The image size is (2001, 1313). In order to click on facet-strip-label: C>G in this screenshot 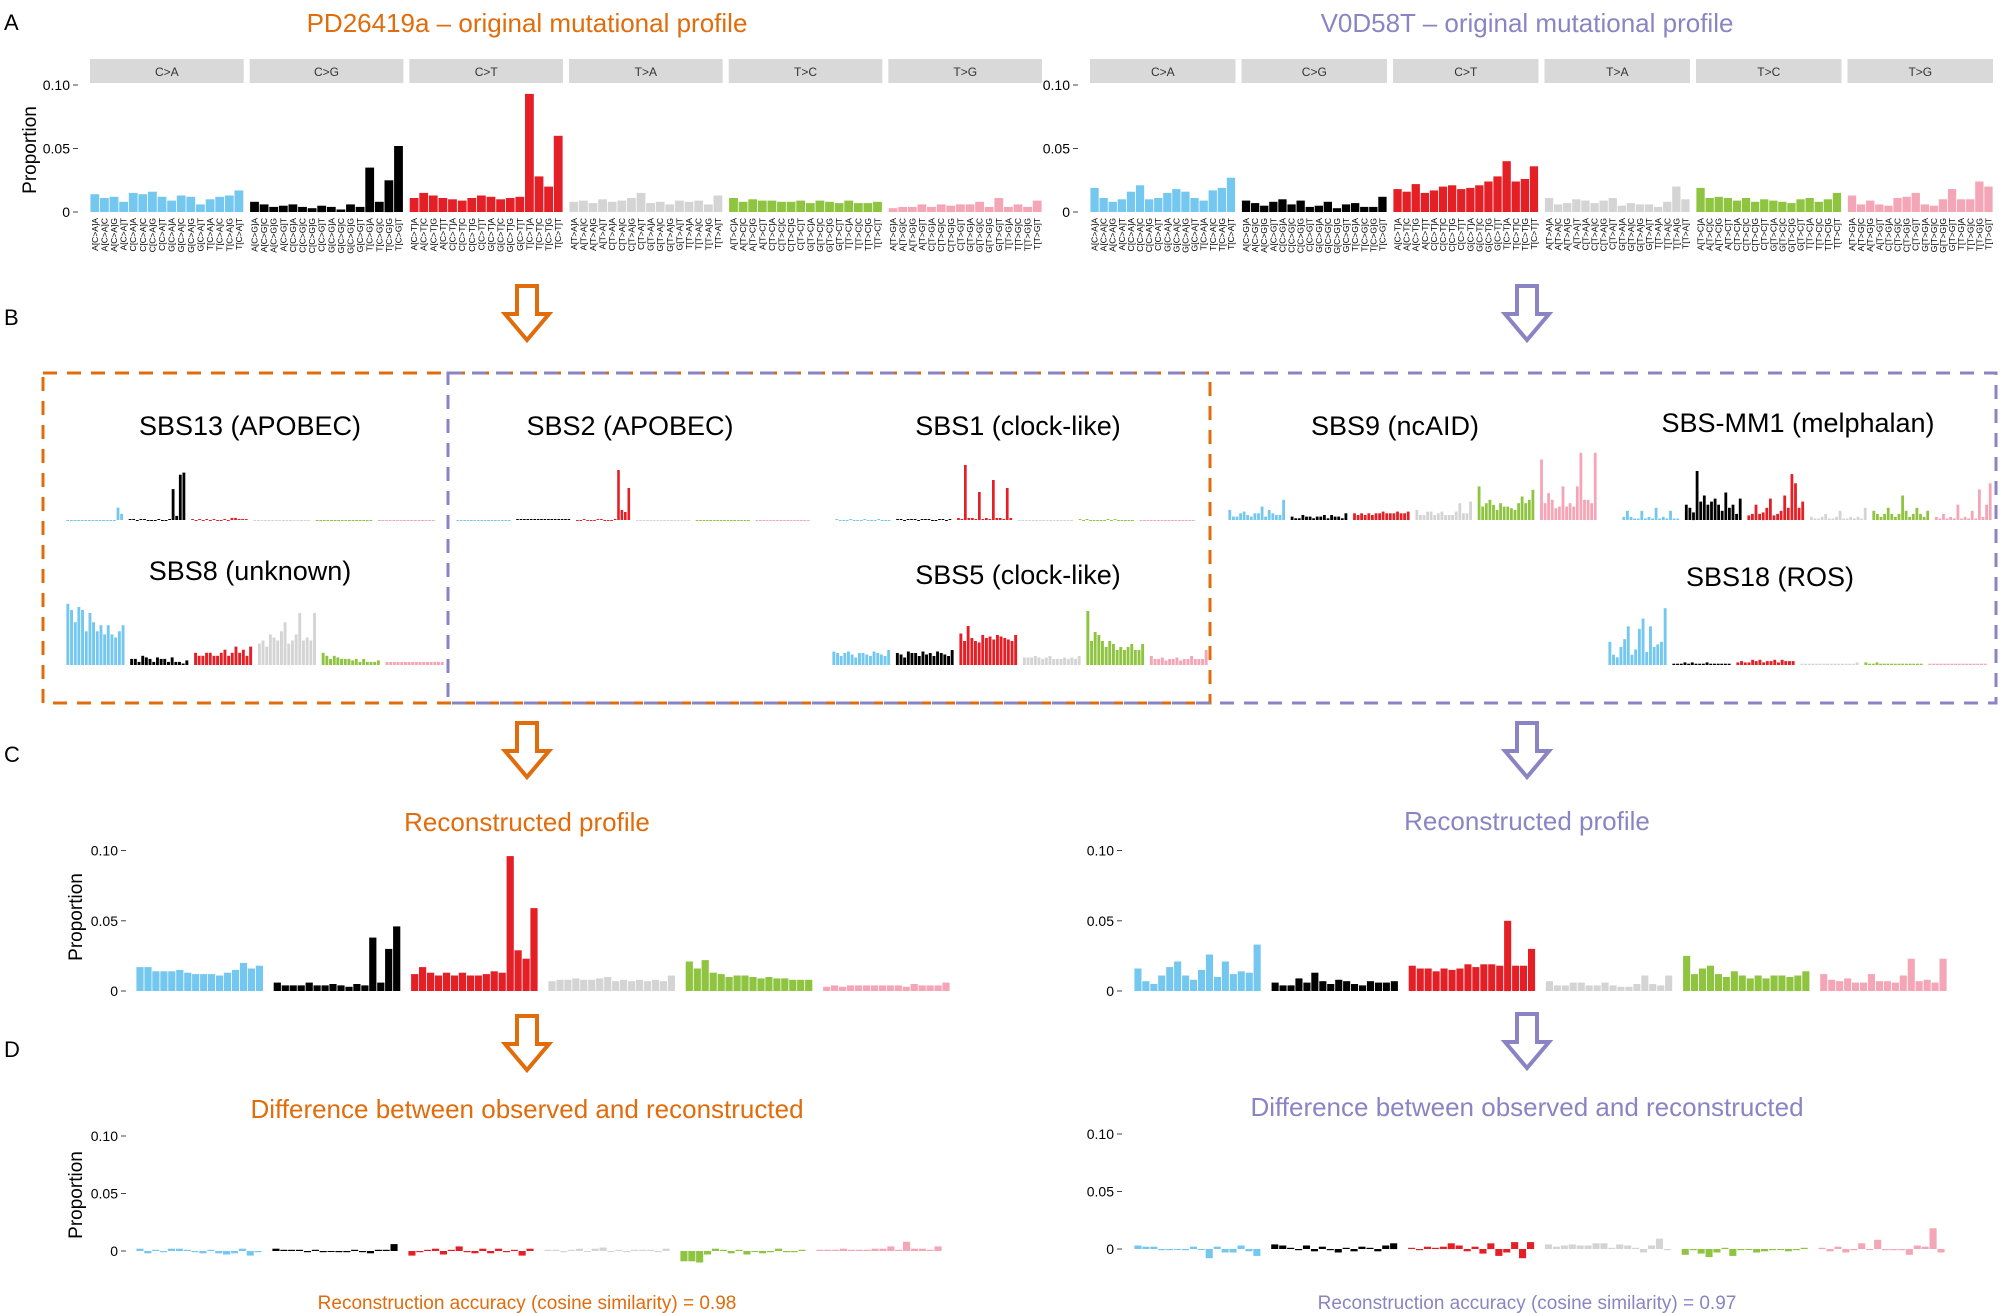, I will do `click(1314, 72)`.